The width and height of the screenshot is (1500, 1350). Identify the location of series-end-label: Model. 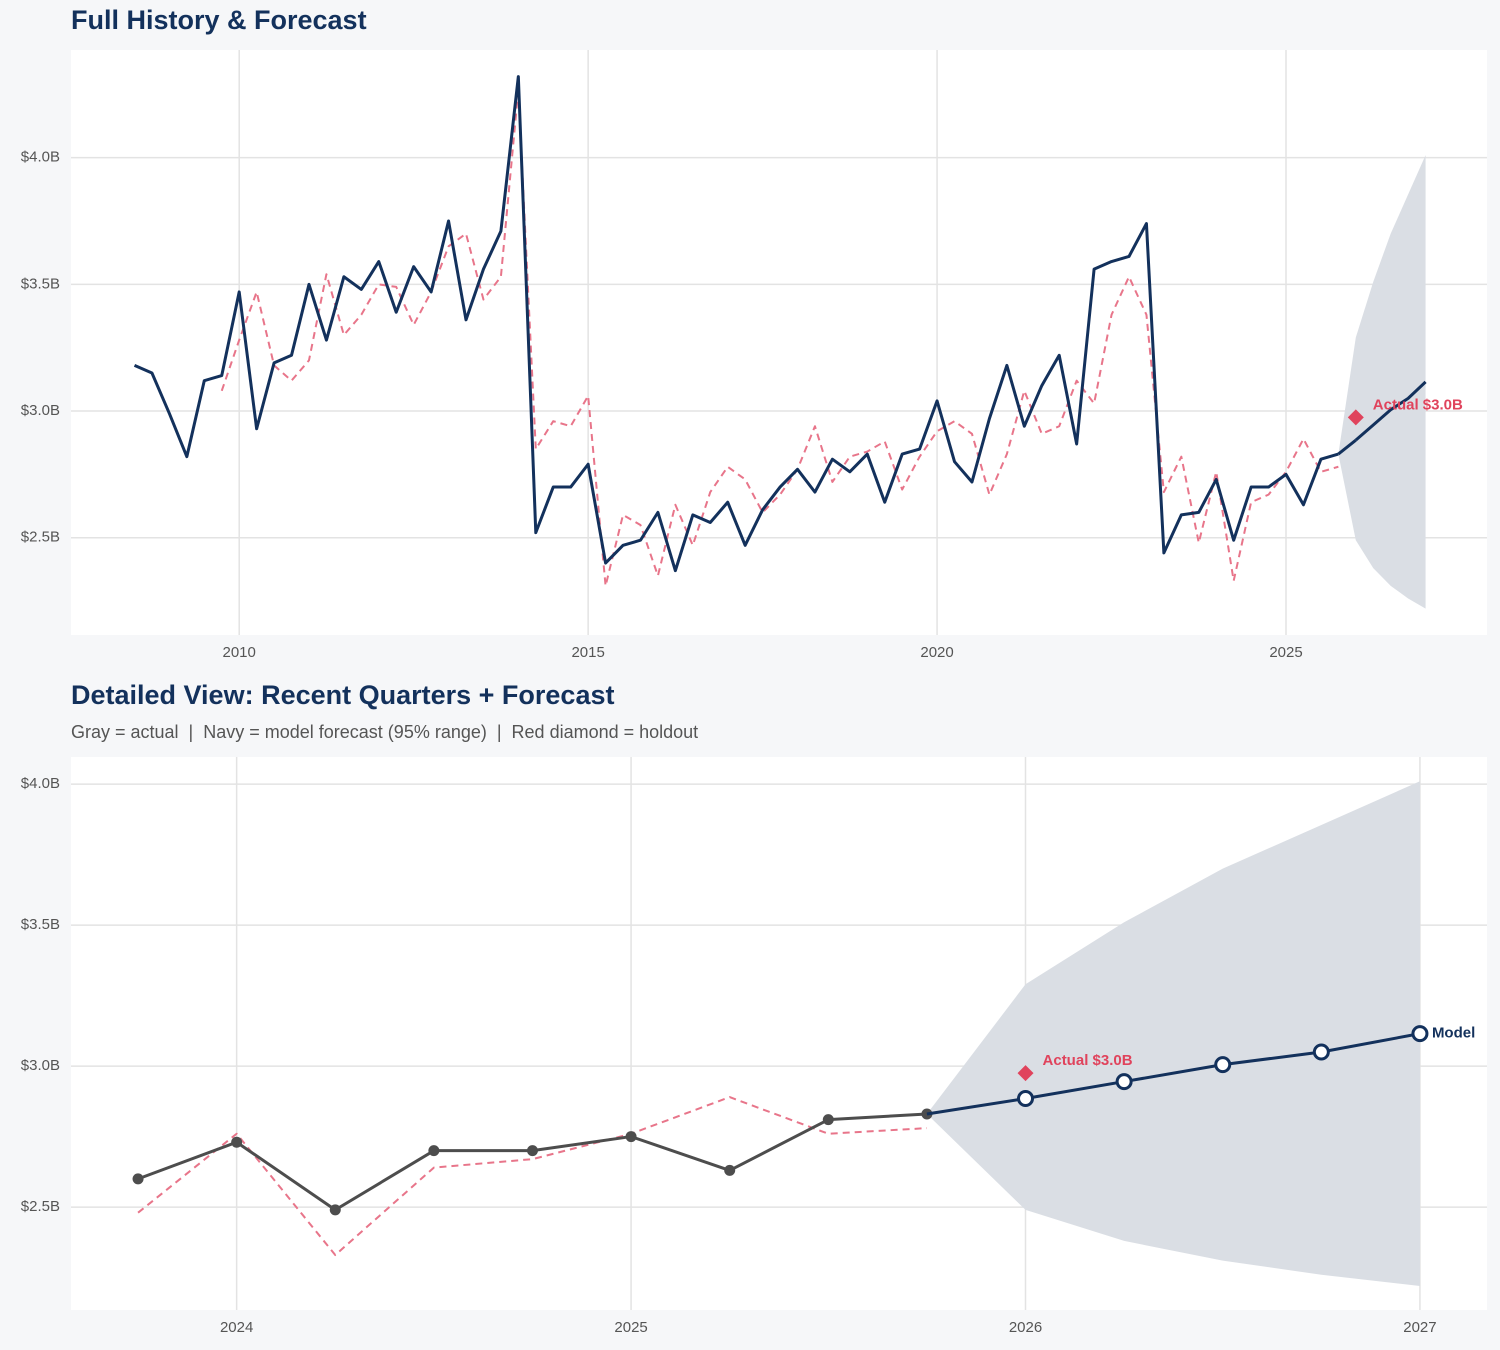
(1453, 1033).